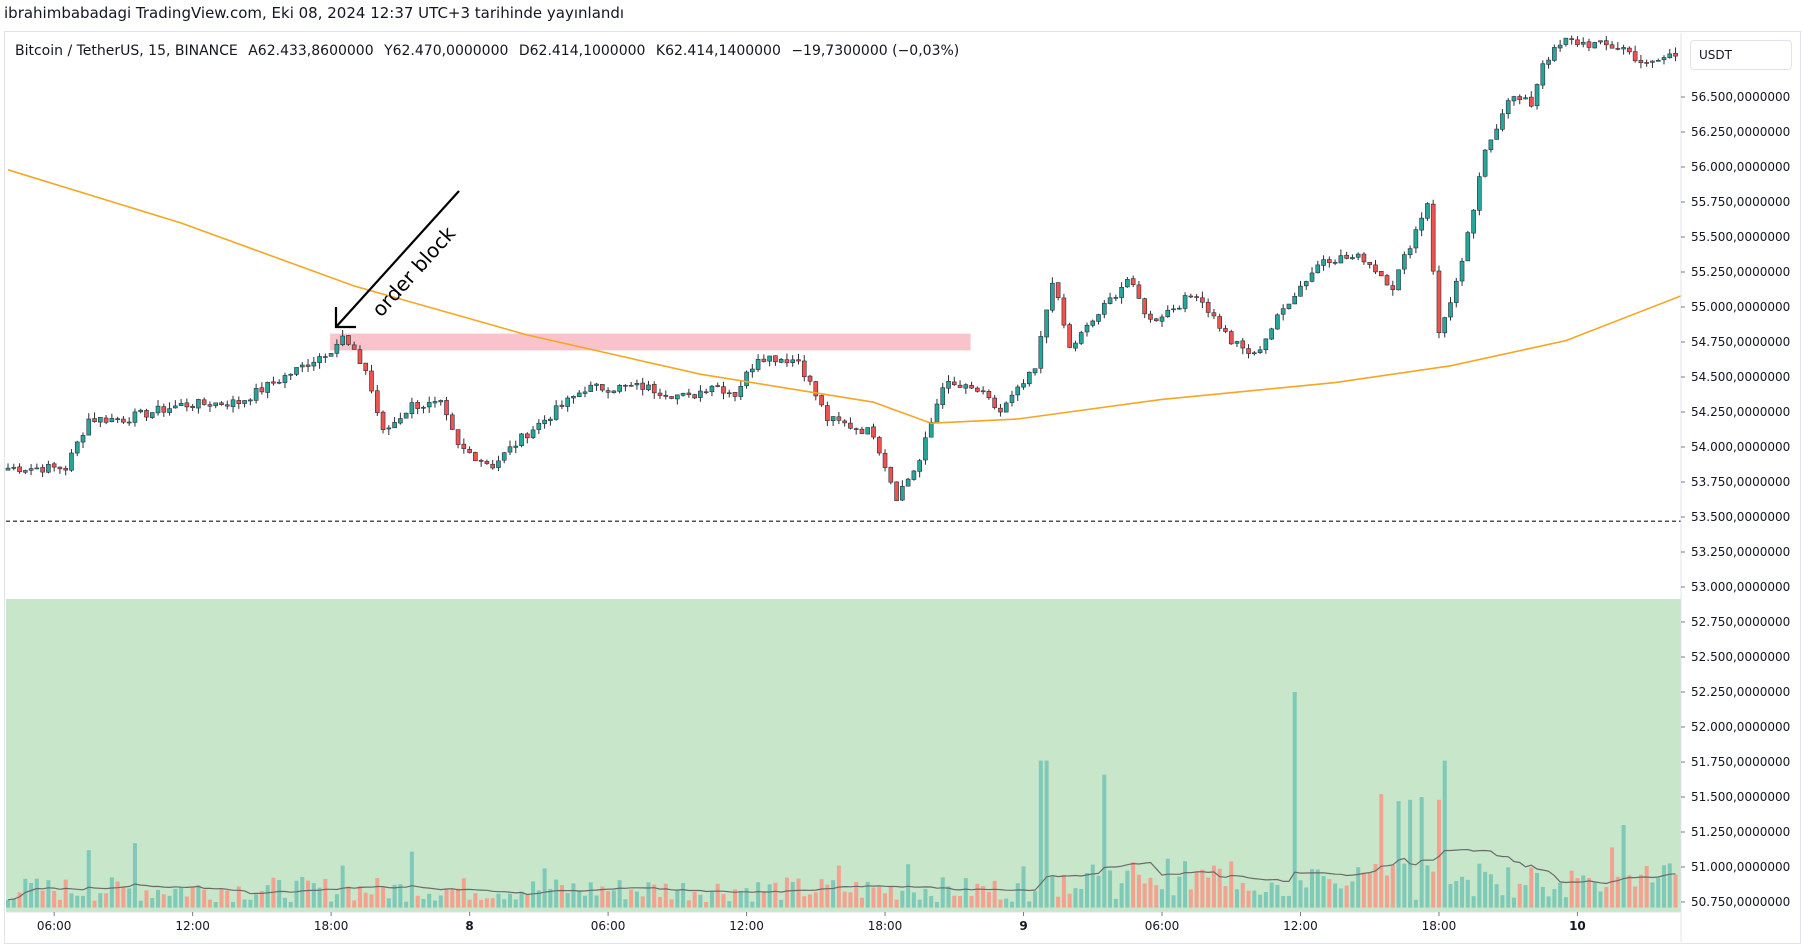 The width and height of the screenshot is (1804, 951). What do you see at coordinates (1740, 552) in the screenshot?
I see `y-tick-label: 53.250,0000000` at bounding box center [1740, 552].